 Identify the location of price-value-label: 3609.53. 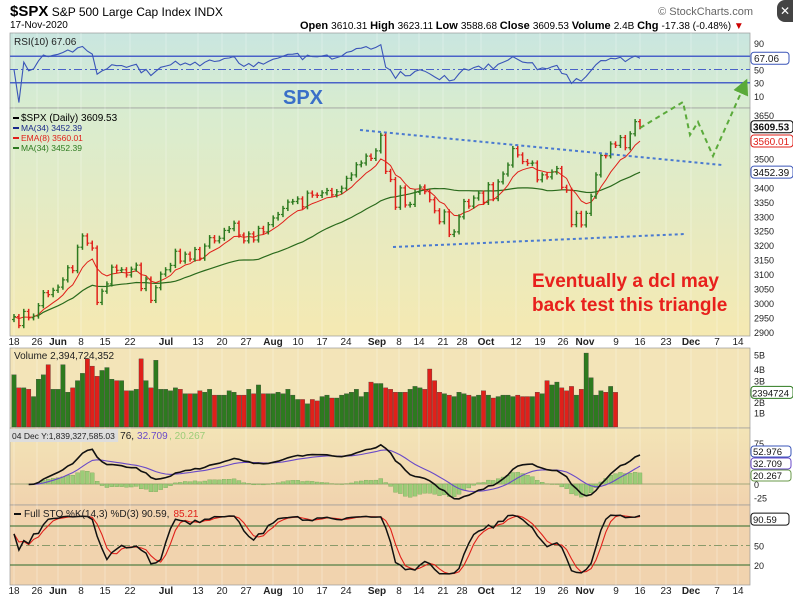
(771, 128).